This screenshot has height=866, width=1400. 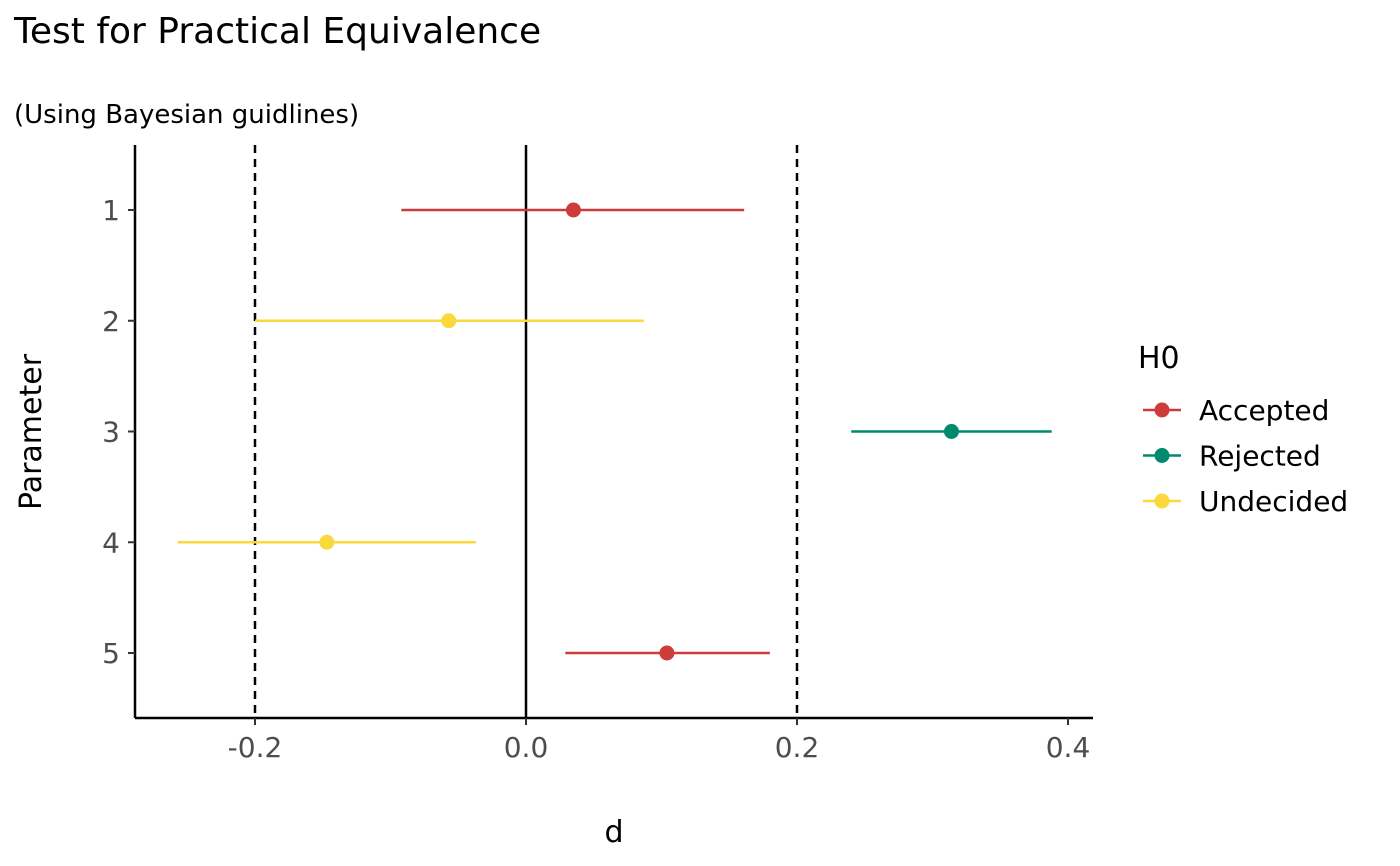 I want to click on x-tick-label: 0.4, so click(x=1068, y=747).